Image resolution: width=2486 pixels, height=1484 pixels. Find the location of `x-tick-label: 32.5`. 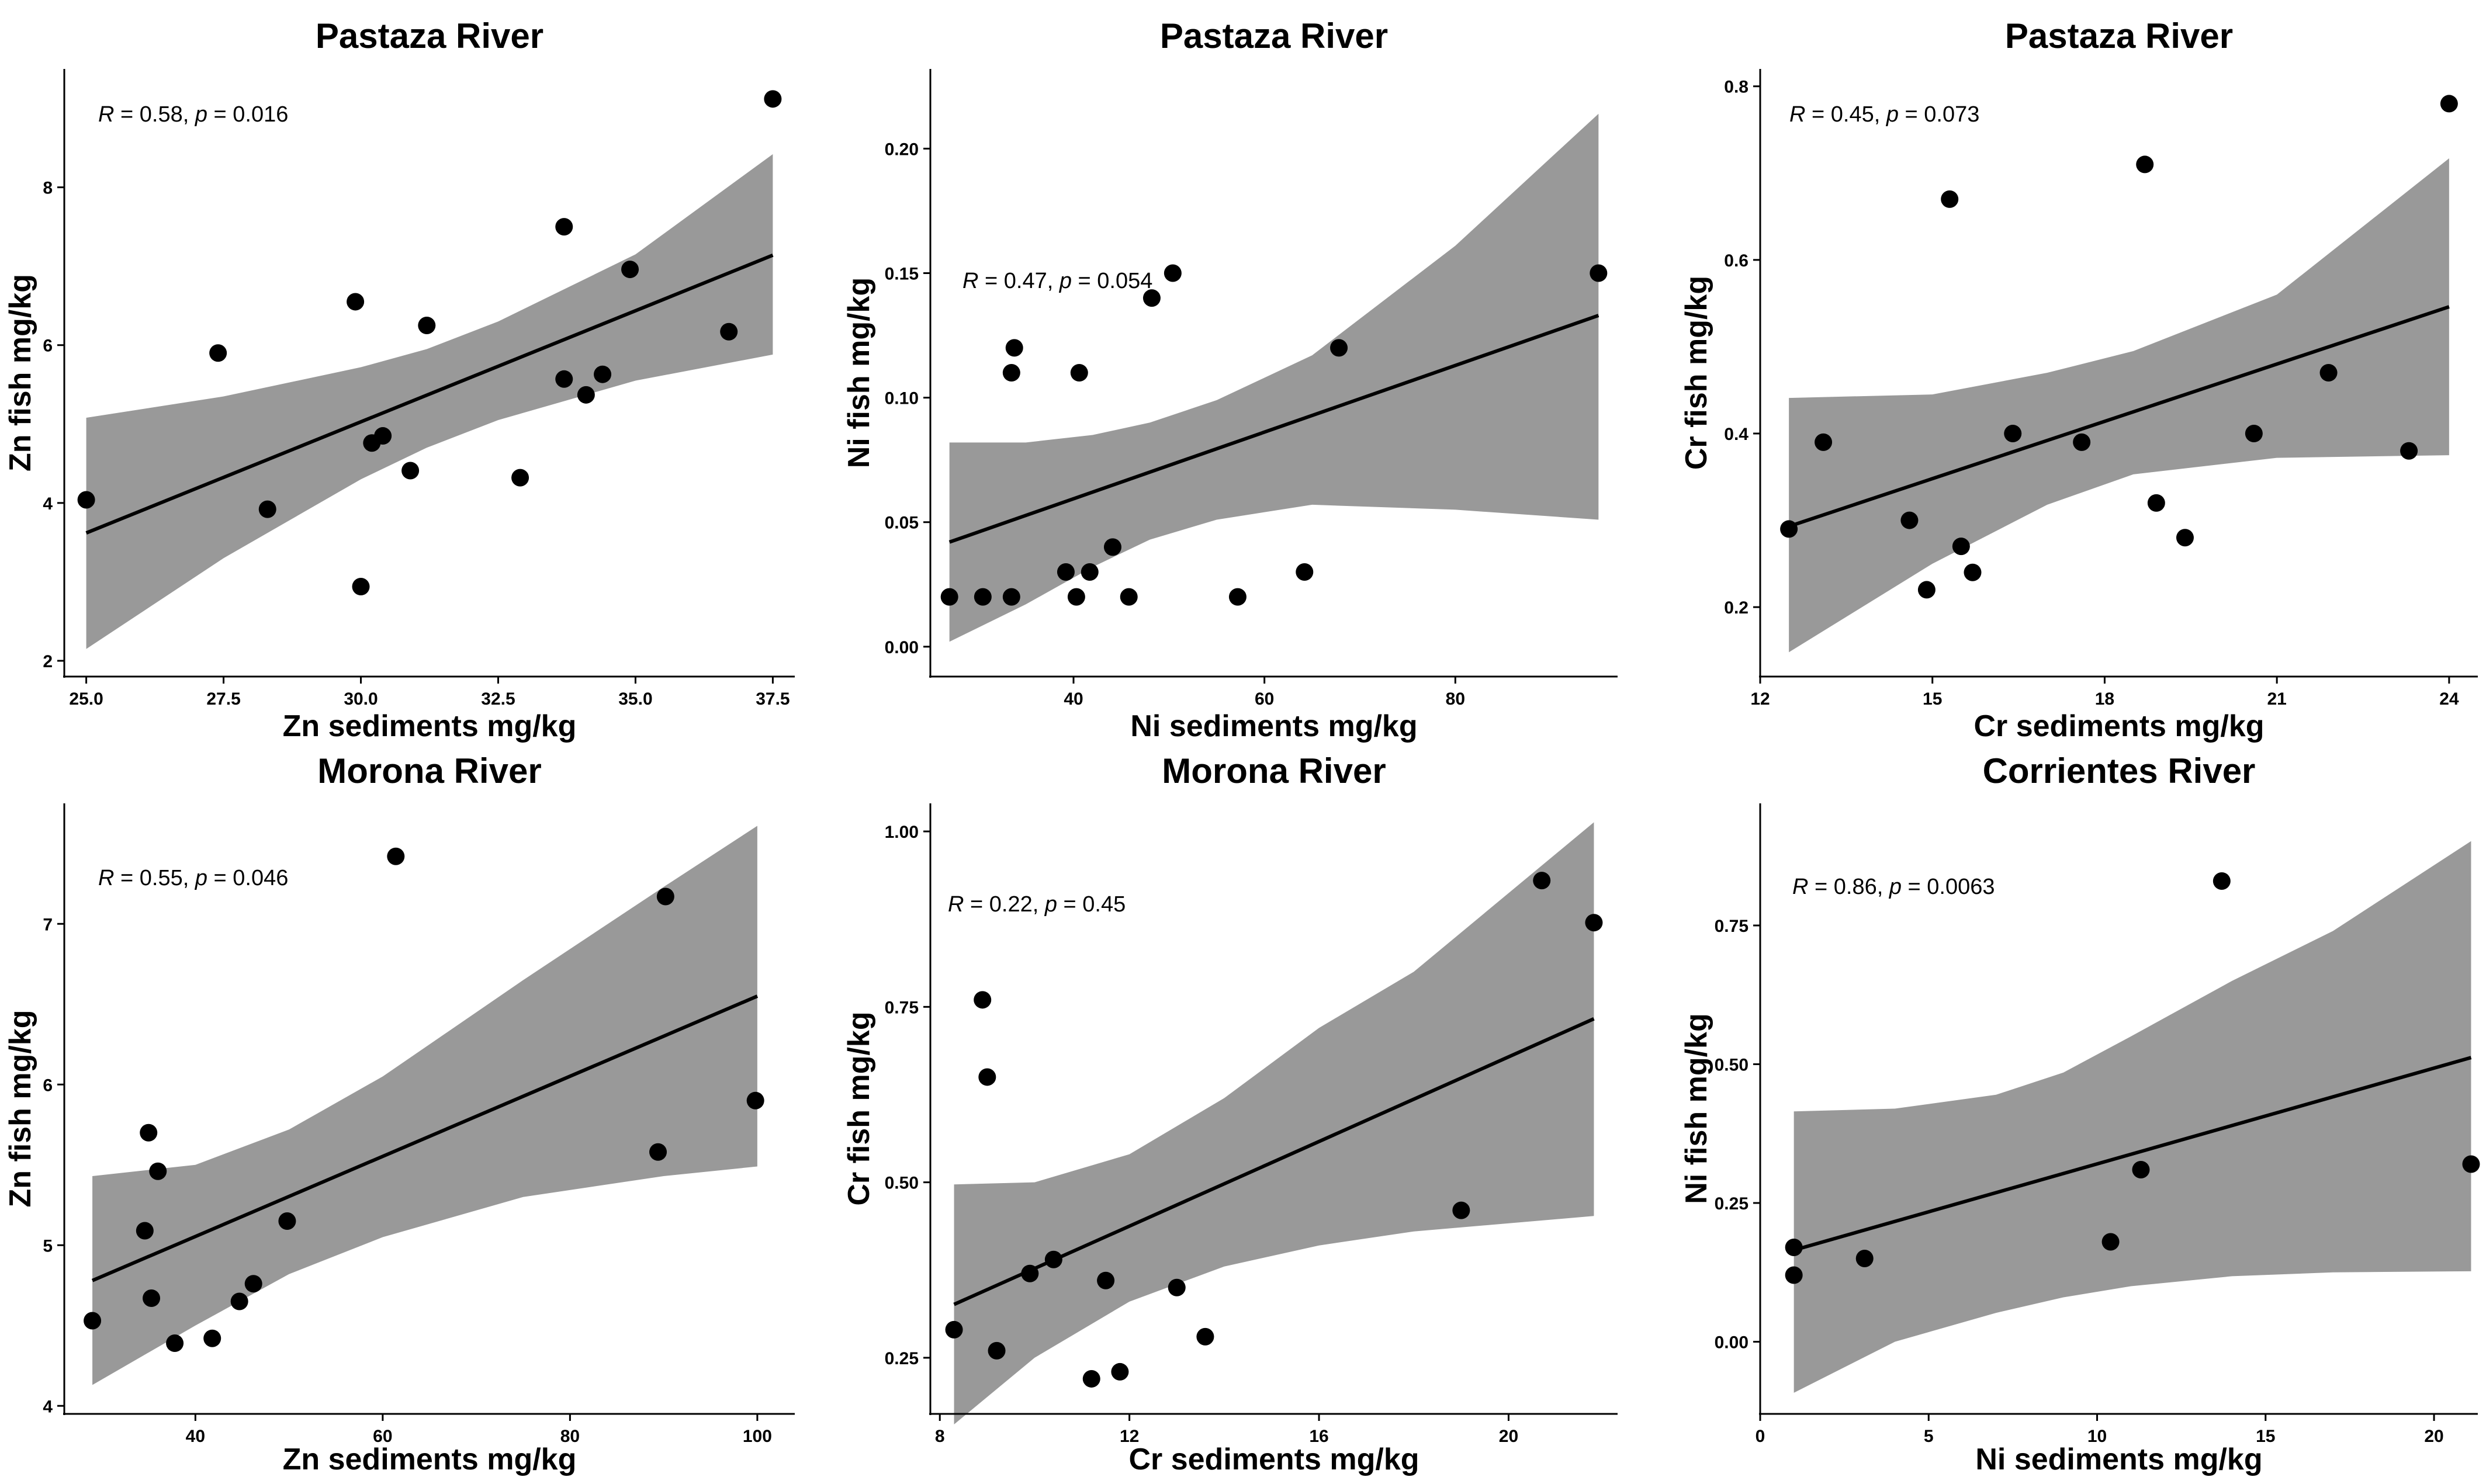

x-tick-label: 32.5 is located at coordinates (498, 699).